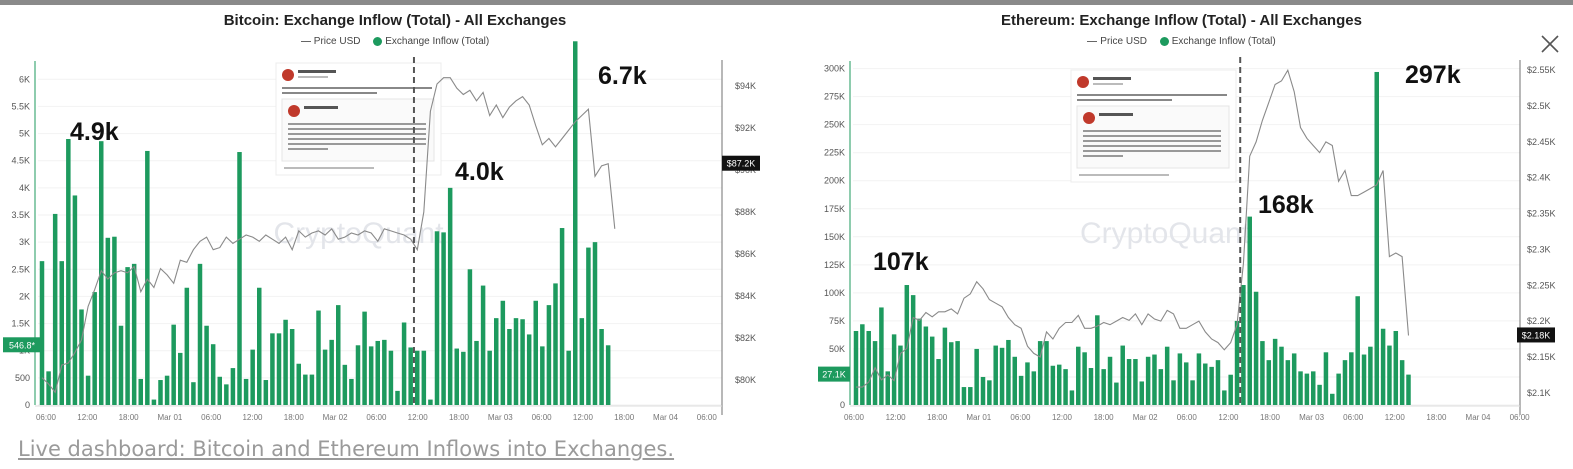  Describe the element at coordinates (1550, 44) in the screenshot. I see `close-icon` at that location.